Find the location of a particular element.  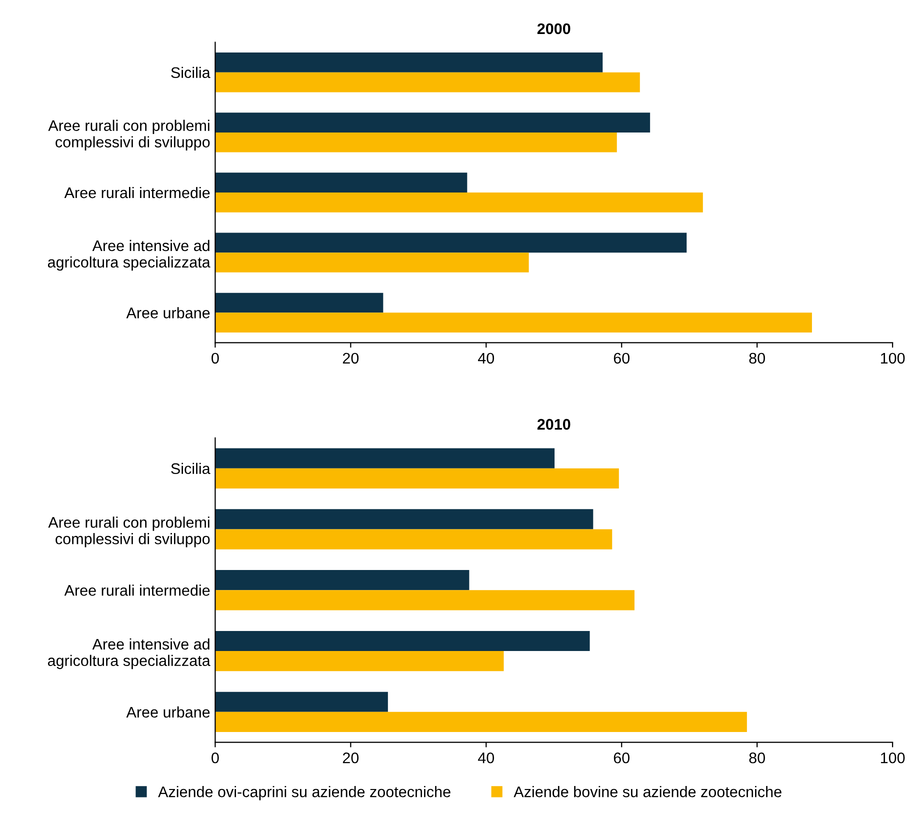

legend-label: Aziende bovine su aziende zootecniche is located at coordinates (648, 792).